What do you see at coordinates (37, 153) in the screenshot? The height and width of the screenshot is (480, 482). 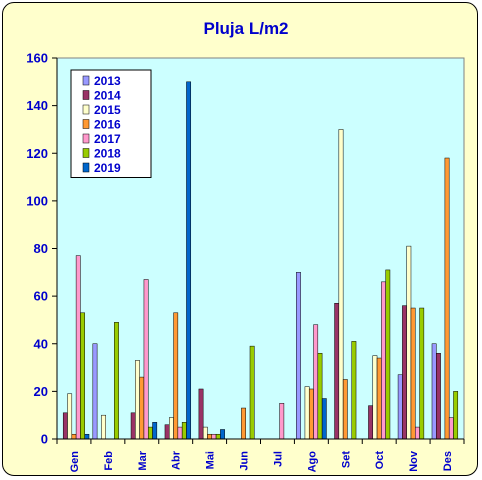 I see `y-tick-label: 120` at bounding box center [37, 153].